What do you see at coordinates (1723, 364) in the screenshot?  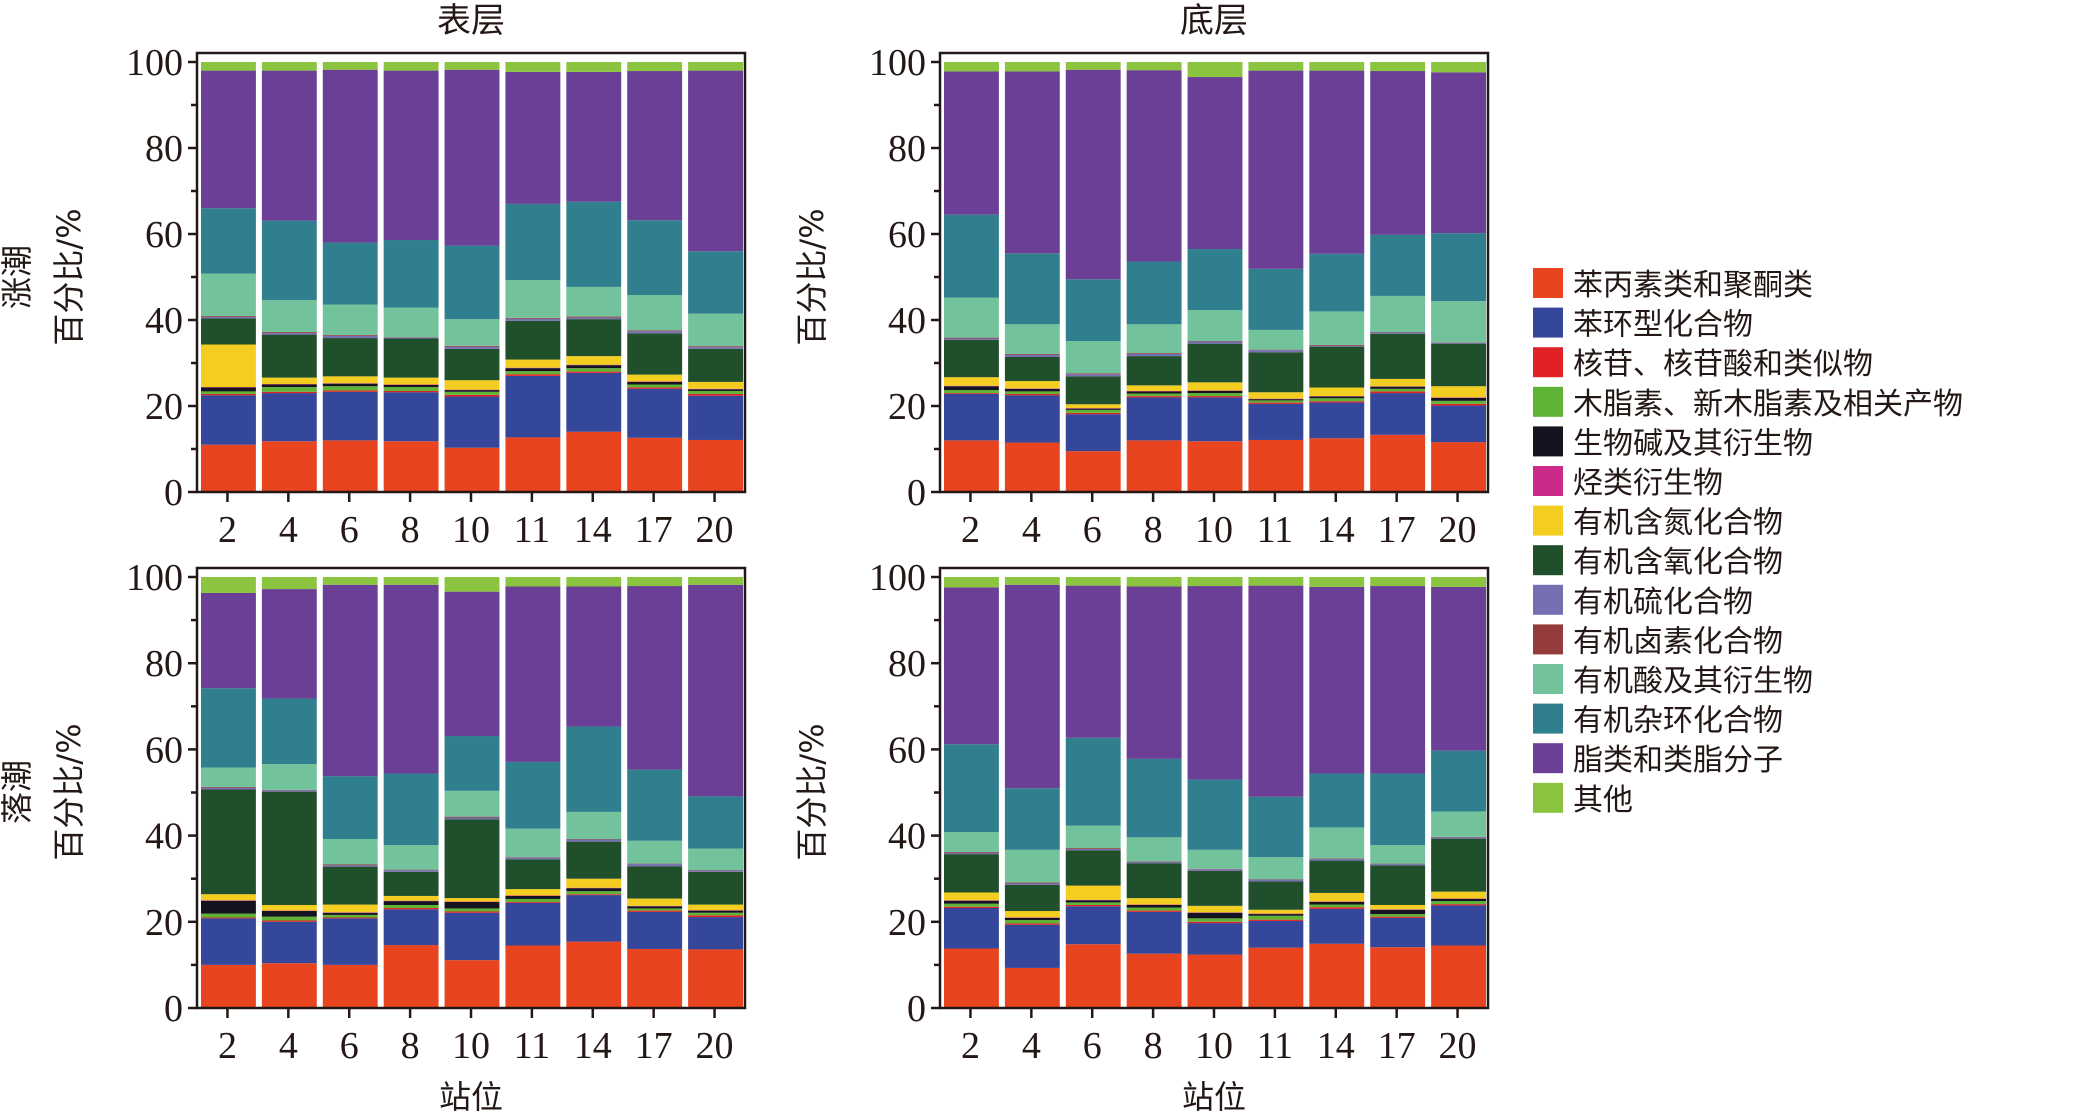 I see `legend-label: 核苷、核苷酸和类似物` at bounding box center [1723, 364].